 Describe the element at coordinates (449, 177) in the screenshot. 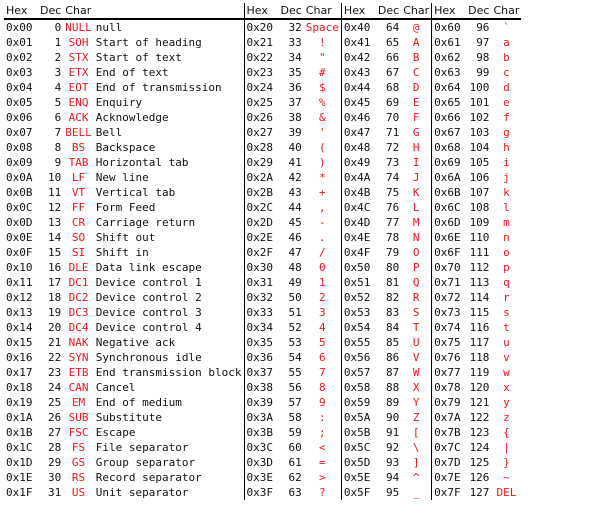

I see `hex-cell: 0x6A` at that location.